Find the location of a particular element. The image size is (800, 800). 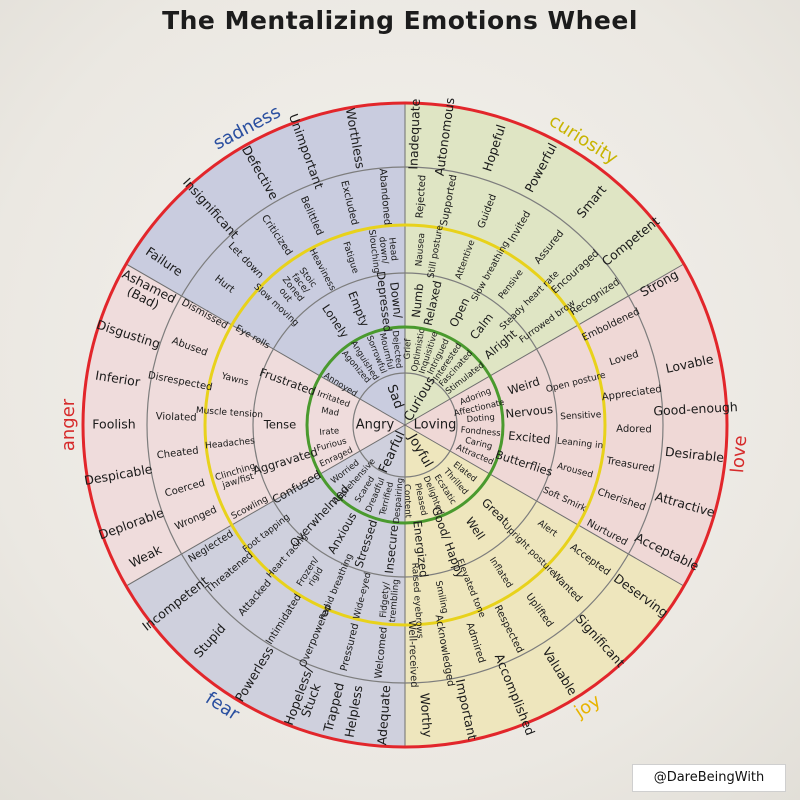

ring5-feeling-text: Welcomed is located at coordinates (381, 652).